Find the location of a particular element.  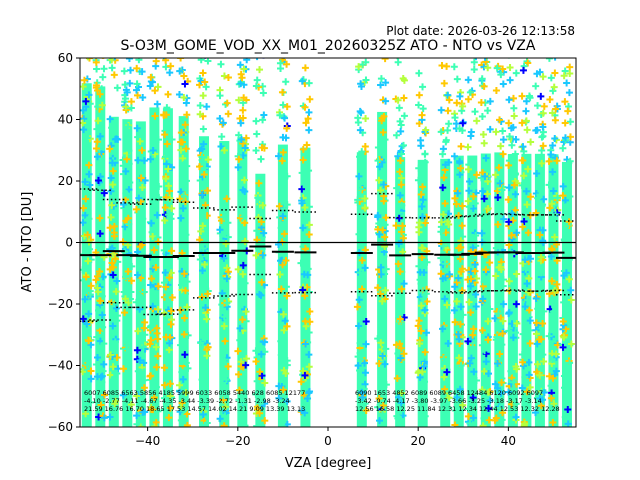

y-axis-label: ATO - NTO [DU] is located at coordinates (27, 242).